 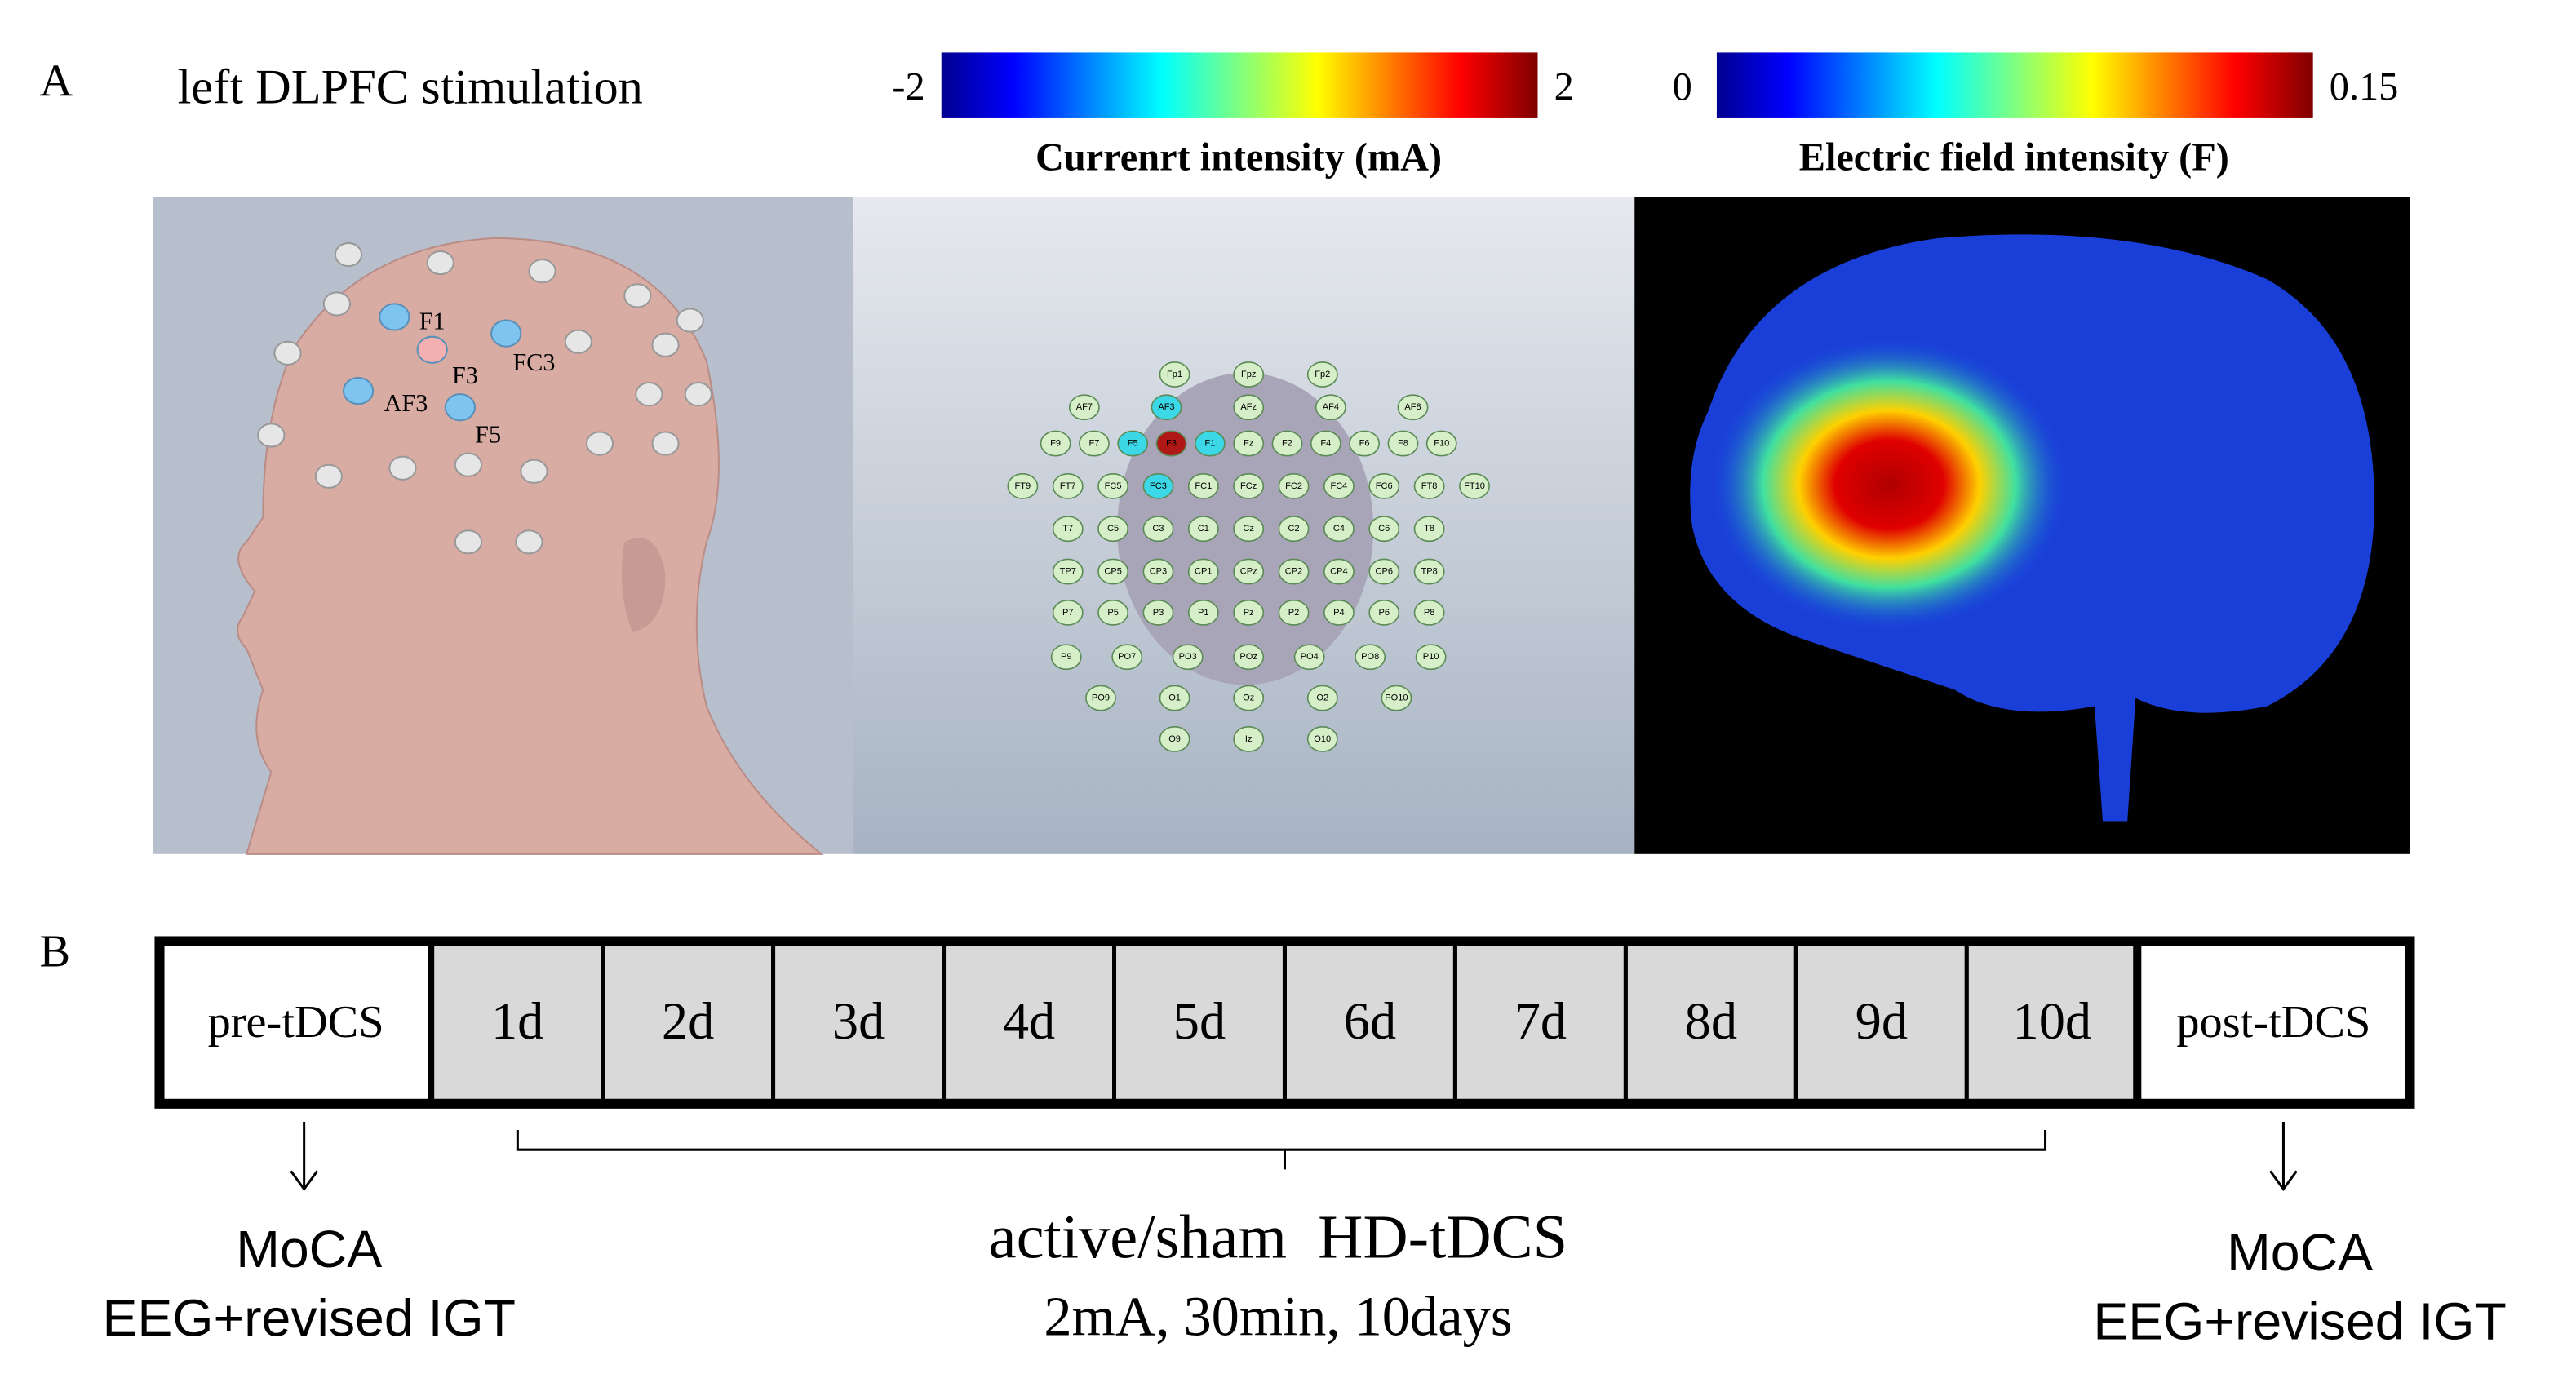 What do you see at coordinates (1055, 443) in the screenshot?
I see `cap-label: F9` at bounding box center [1055, 443].